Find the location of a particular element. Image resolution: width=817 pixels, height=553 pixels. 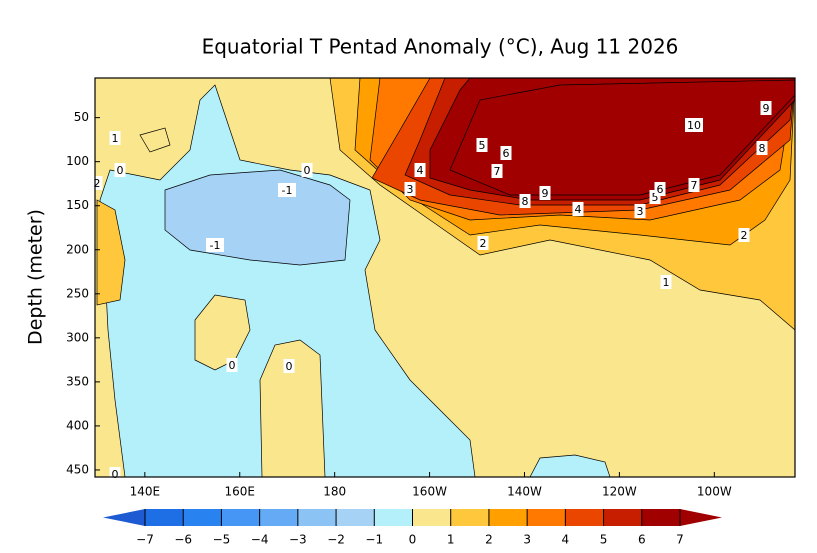

contour-label: 9 is located at coordinates (545, 193).